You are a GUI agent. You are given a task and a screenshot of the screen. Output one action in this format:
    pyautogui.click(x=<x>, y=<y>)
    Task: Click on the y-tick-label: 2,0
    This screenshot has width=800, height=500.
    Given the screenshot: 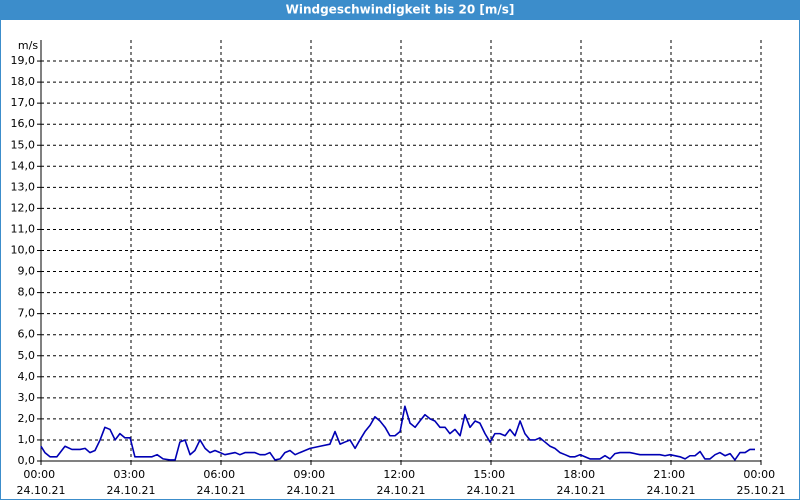 What is the action you would take?
    pyautogui.click(x=27, y=418)
    